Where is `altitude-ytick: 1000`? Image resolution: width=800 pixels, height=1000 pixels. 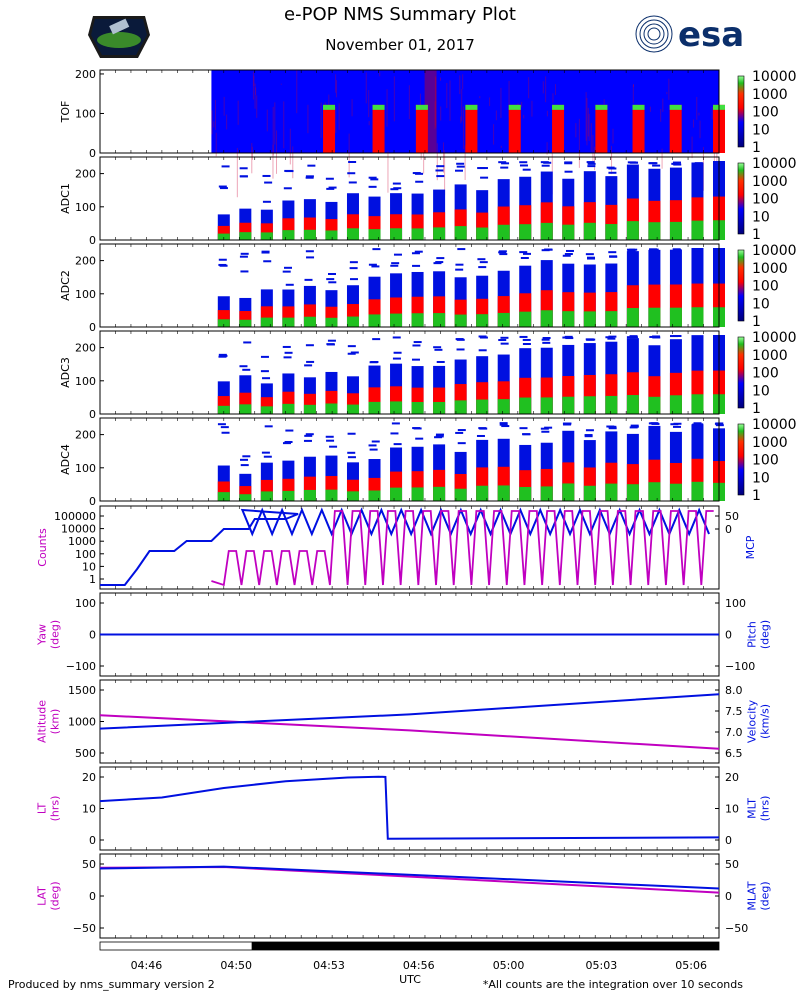
altitude-ytick: 1000 is located at coordinates (82, 722).